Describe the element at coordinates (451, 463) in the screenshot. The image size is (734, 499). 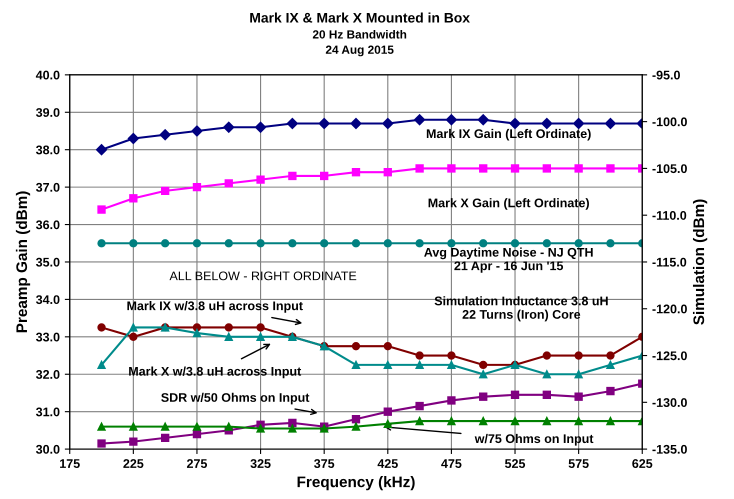
I see `x-tick-label: 475` at that location.